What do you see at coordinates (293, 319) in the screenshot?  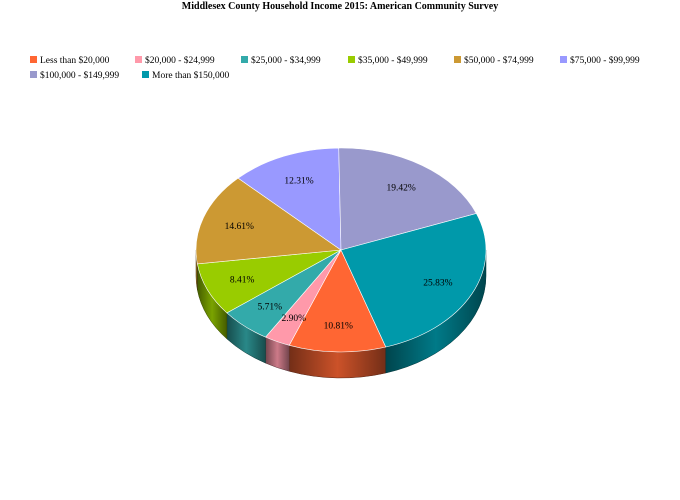 I see `slice-value-label: 2.90%` at bounding box center [293, 319].